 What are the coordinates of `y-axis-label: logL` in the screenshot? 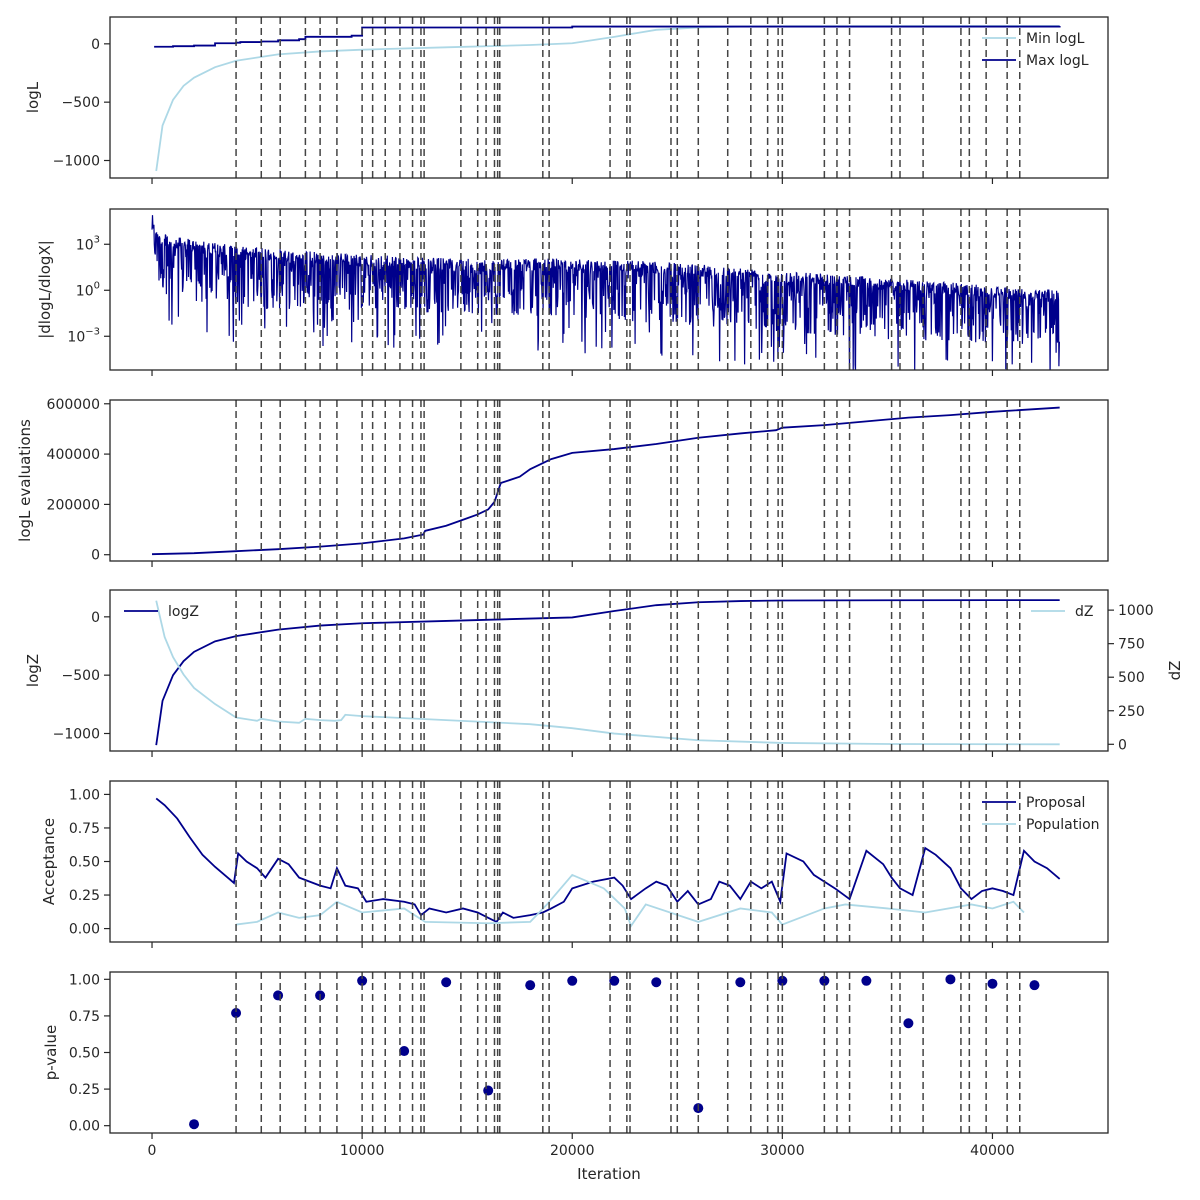 It's located at (33, 97).